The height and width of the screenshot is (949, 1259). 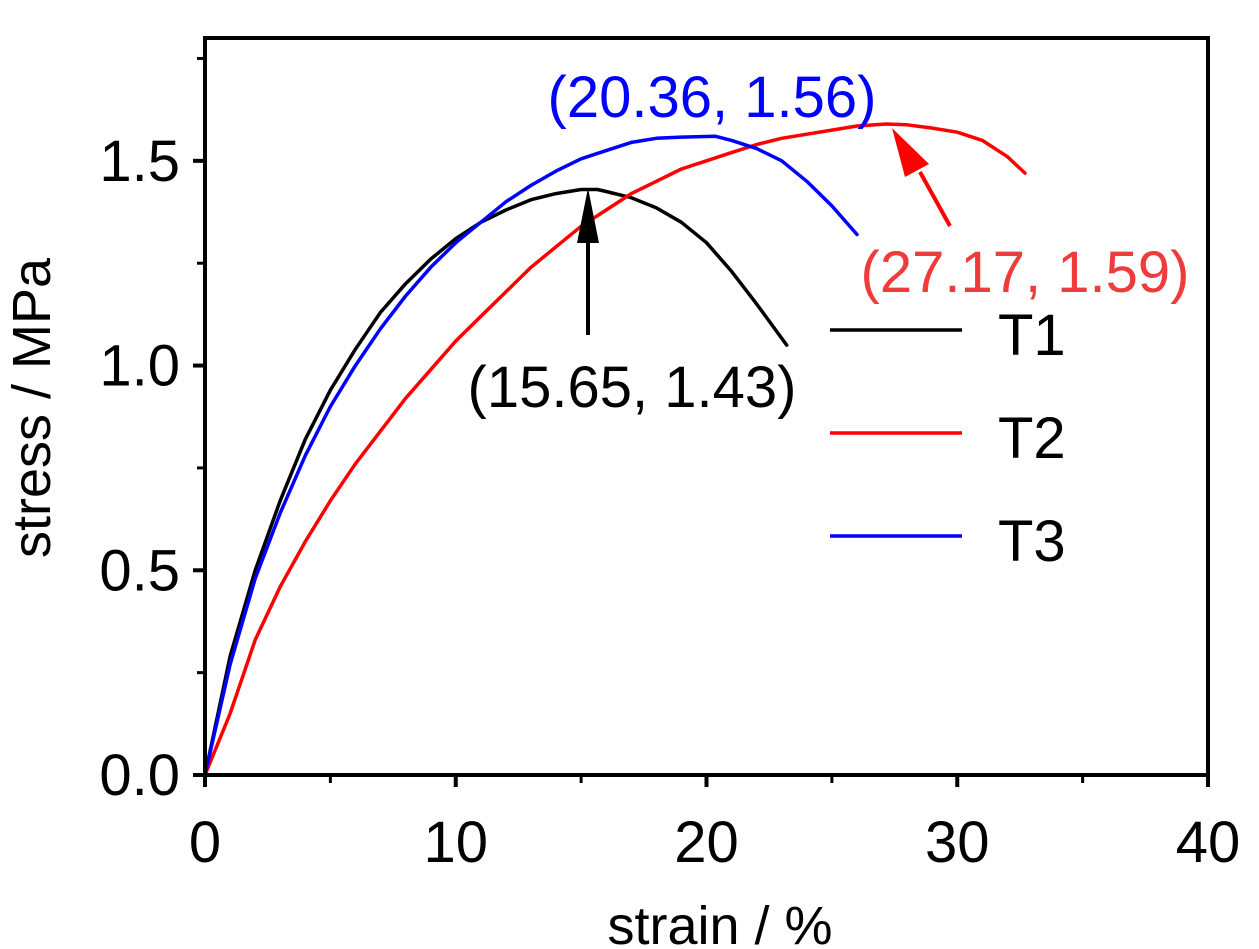 I want to click on legend-label-t1: T1, so click(x=1032, y=335).